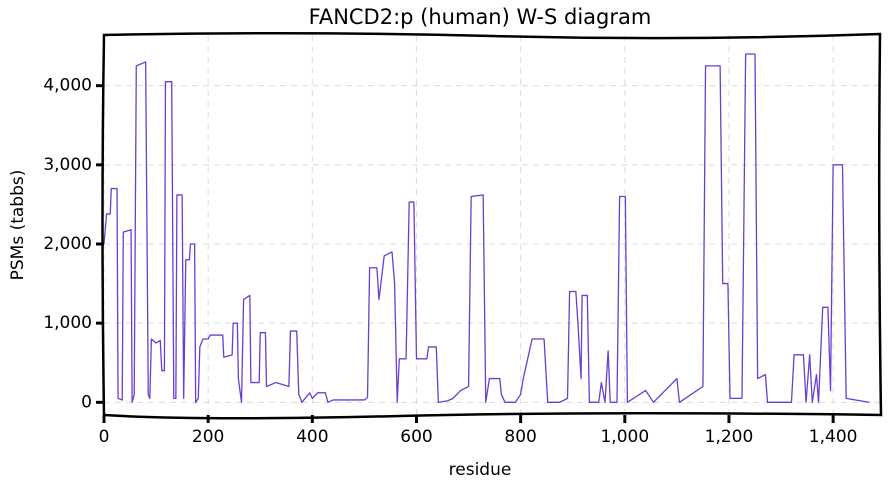 The height and width of the screenshot is (492, 889). I want to click on x-tick-label: 1,200, so click(729, 437).